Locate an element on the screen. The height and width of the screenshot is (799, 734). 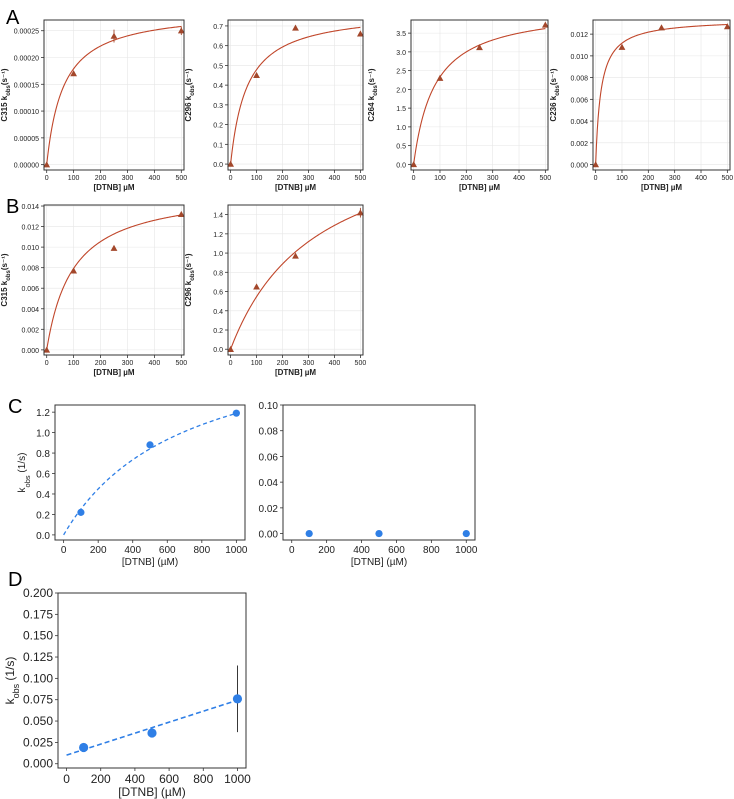
y-tick-label: 1.0 is located at coordinates (401, 128).